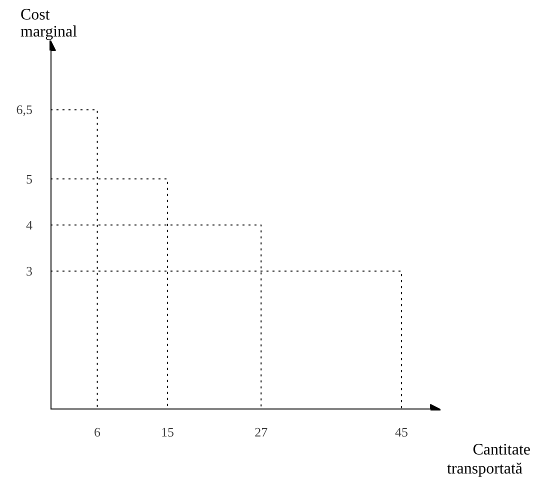 This screenshot has height=477, width=550. What do you see at coordinates (49, 23) in the screenshot?
I see `y-axis-title: Cost marginal` at bounding box center [49, 23].